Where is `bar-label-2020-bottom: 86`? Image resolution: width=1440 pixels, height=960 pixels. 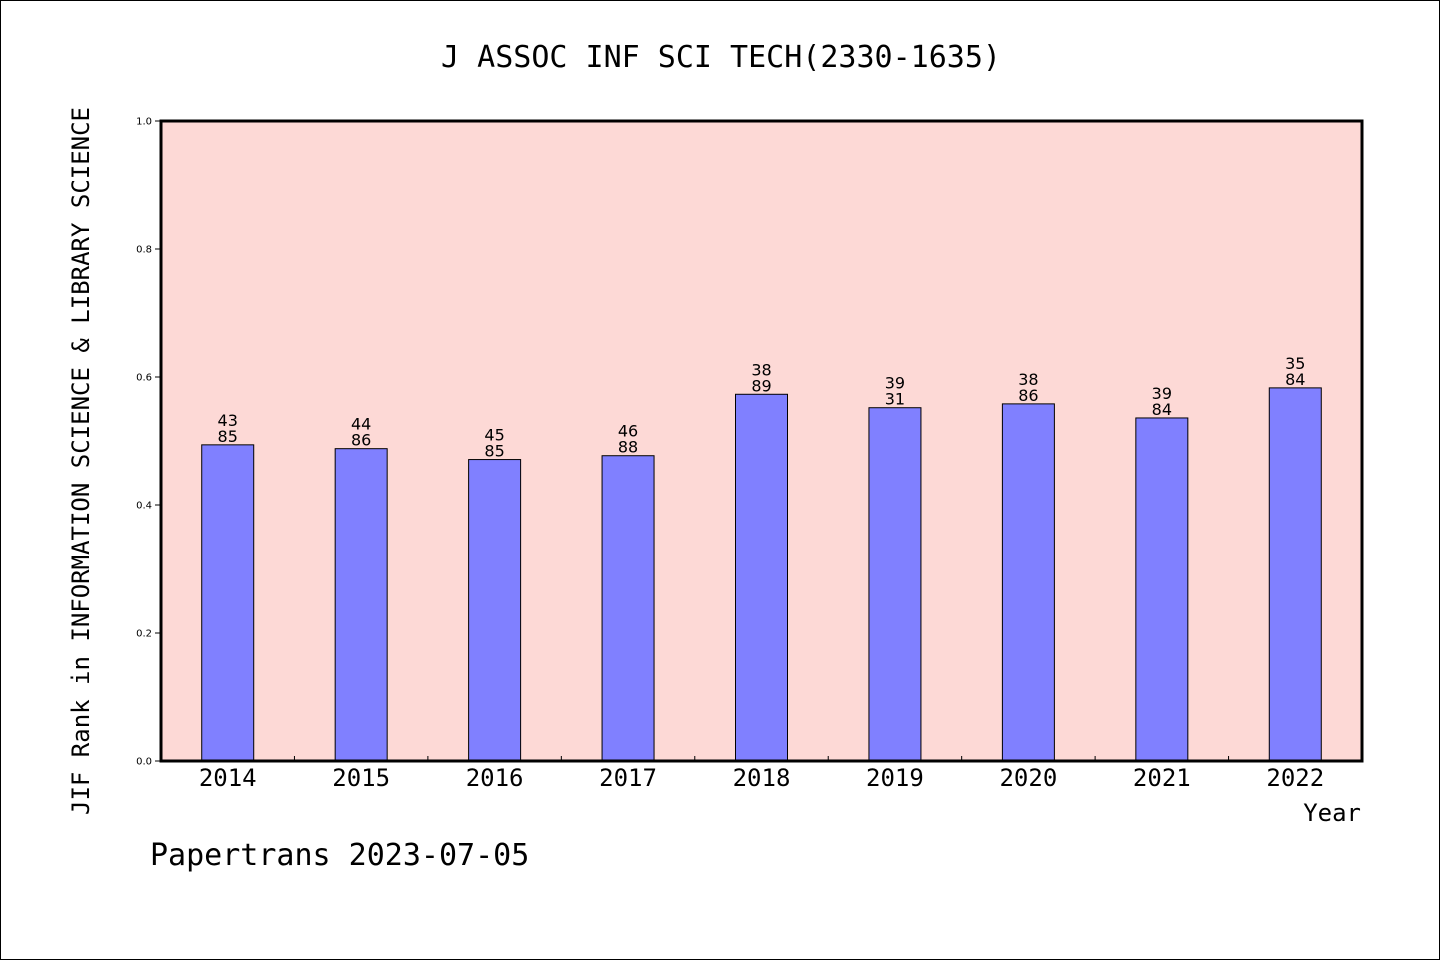 bar-label-2020-bottom: 86 is located at coordinates (1028, 395).